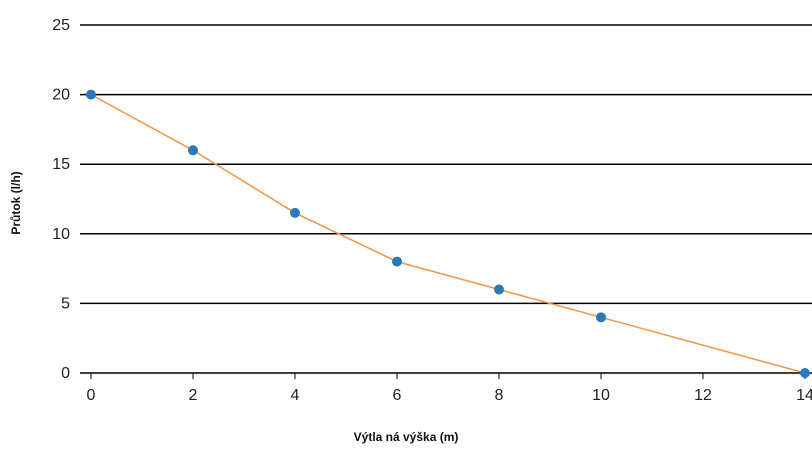  Describe the element at coordinates (804, 395) in the screenshot. I see `x-tick-label: 14` at that location.